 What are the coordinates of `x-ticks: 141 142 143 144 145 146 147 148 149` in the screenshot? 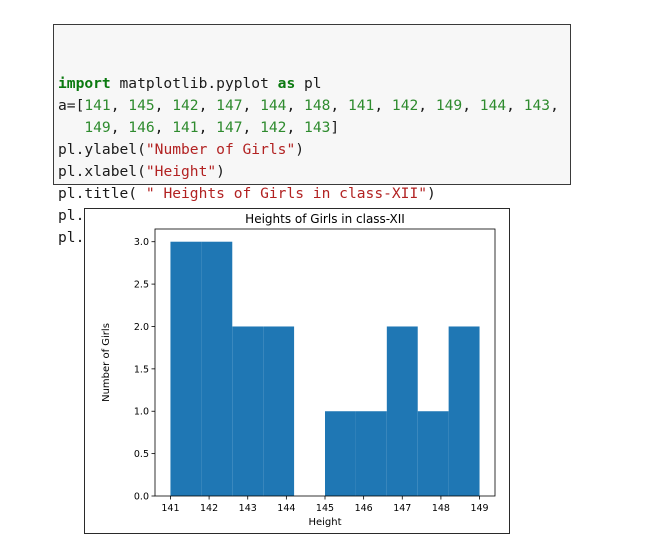 It's located at (325, 505).